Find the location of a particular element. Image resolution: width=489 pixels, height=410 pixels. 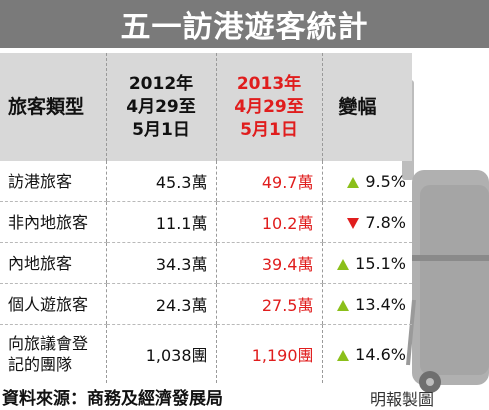

credit-note: 明報製圖 is located at coordinates (402, 399).